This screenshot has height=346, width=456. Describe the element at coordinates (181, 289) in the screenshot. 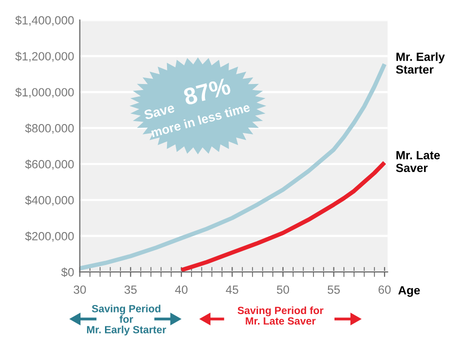

I see `x-tick-label: 40` at that location.